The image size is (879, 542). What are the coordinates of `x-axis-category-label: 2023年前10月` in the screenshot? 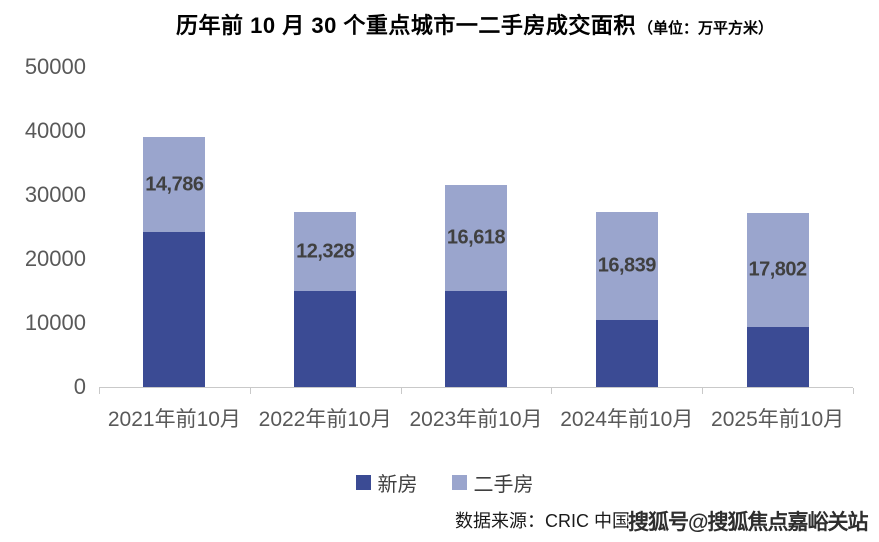 It's located at (476, 419).